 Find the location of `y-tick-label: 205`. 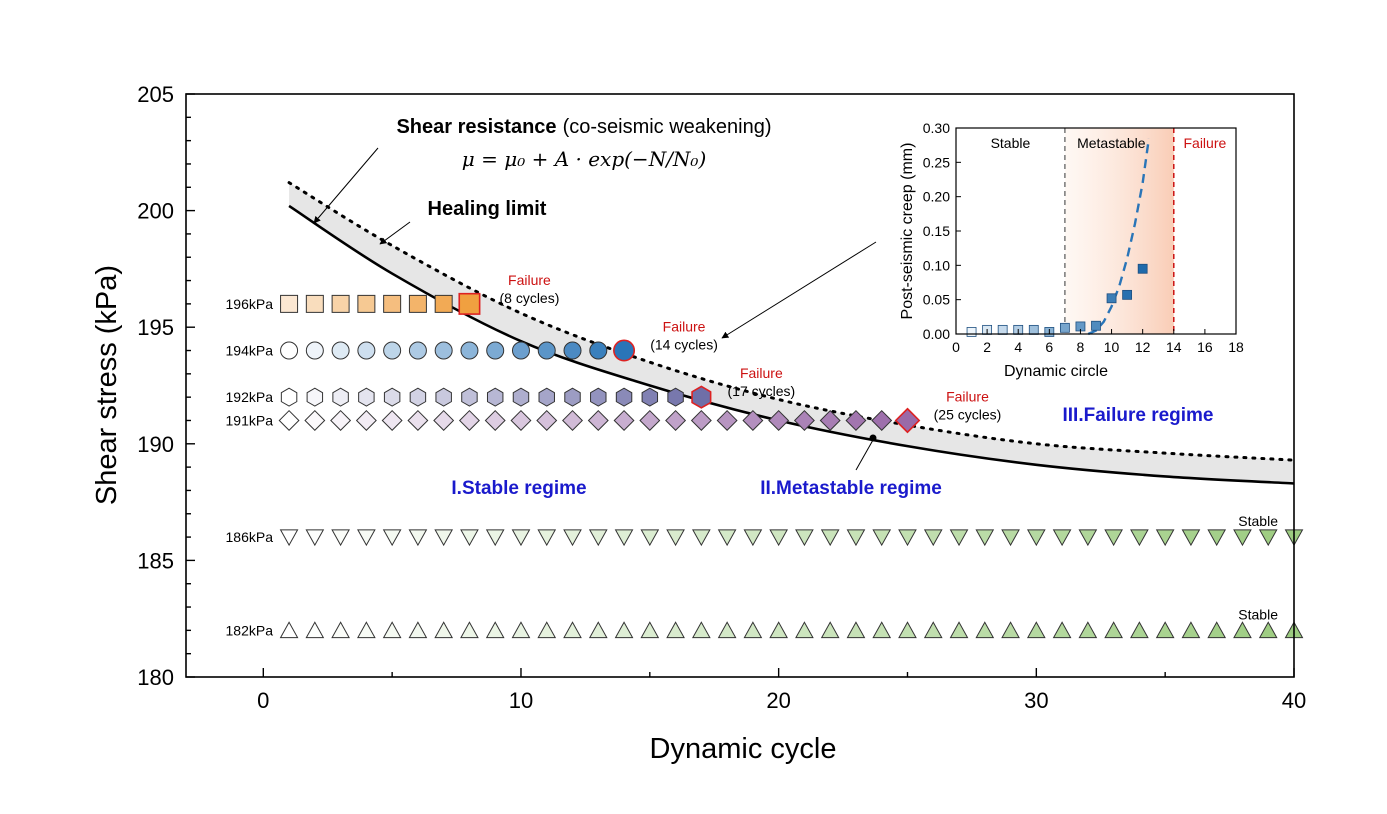

y-tick-label: 205 is located at coordinates (155, 94).